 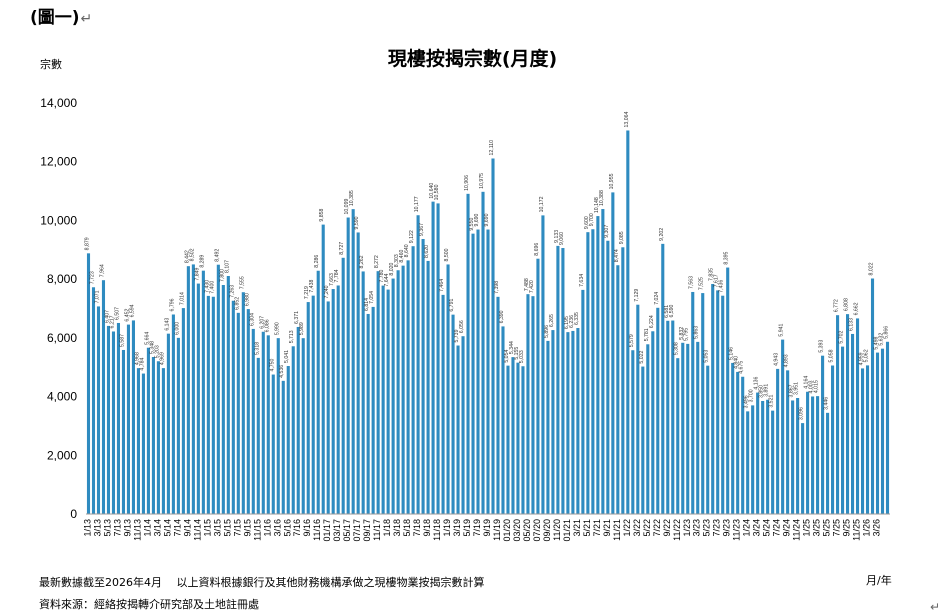 I want to click on x-tick-label: 3/18, so click(x=397, y=528).